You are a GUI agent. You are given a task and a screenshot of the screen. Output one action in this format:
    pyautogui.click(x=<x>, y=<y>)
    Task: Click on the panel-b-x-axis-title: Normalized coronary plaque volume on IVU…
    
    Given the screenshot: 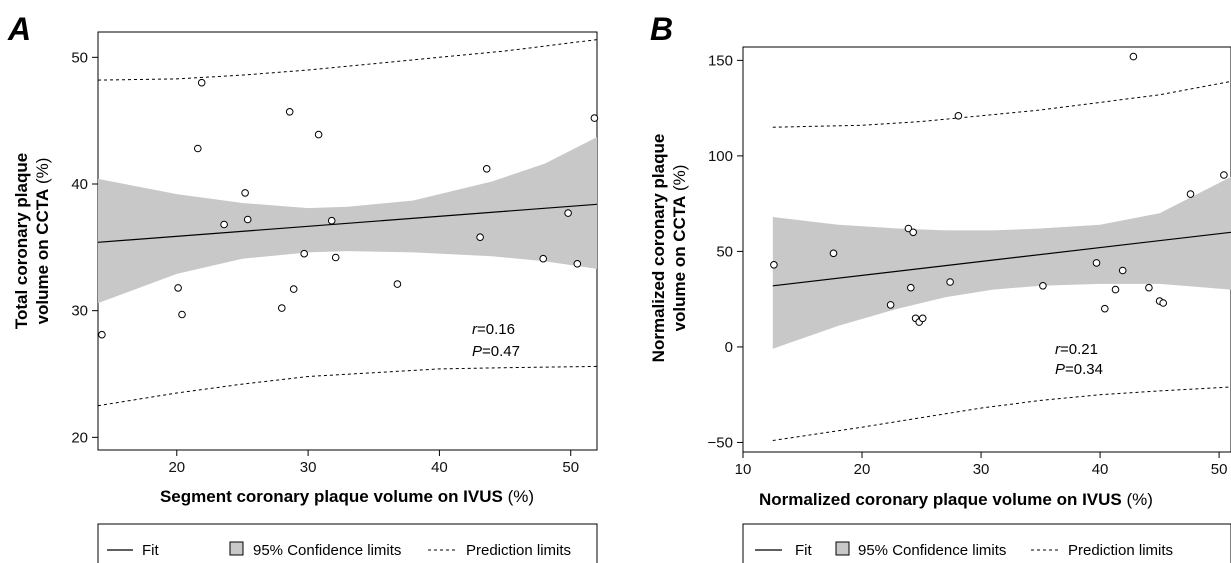 What is the action you would take?
    pyautogui.click(x=956, y=499)
    